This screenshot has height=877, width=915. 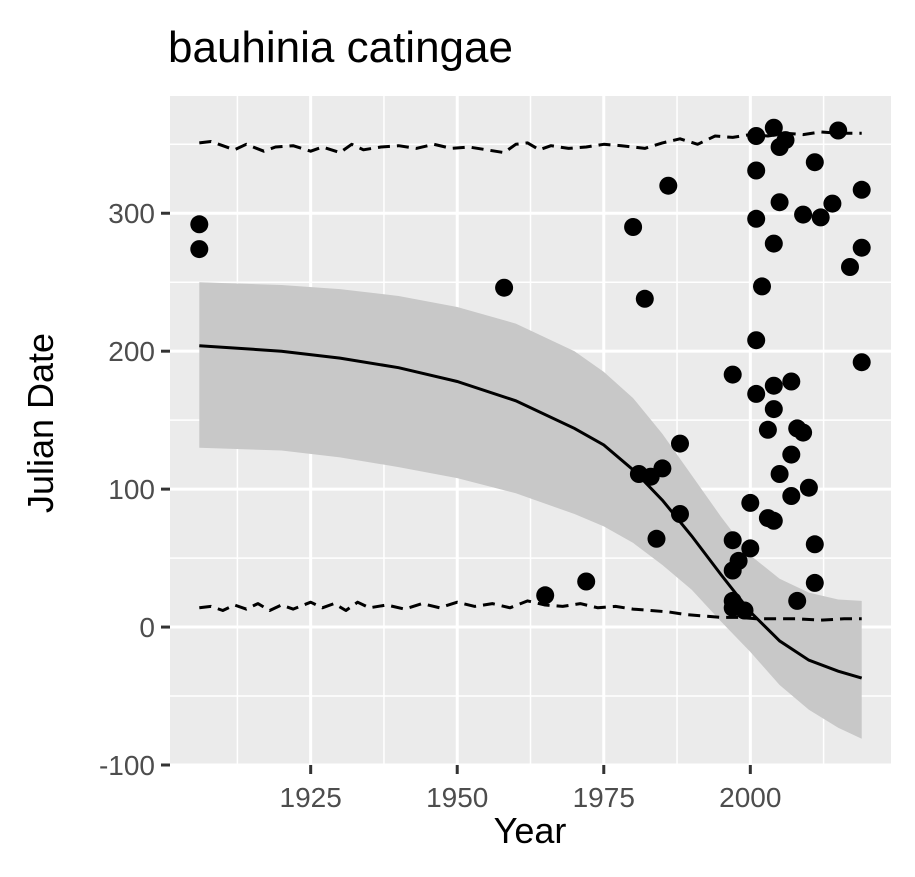 What do you see at coordinates (604, 797) in the screenshot?
I see `x-tick-label: 1975` at bounding box center [604, 797].